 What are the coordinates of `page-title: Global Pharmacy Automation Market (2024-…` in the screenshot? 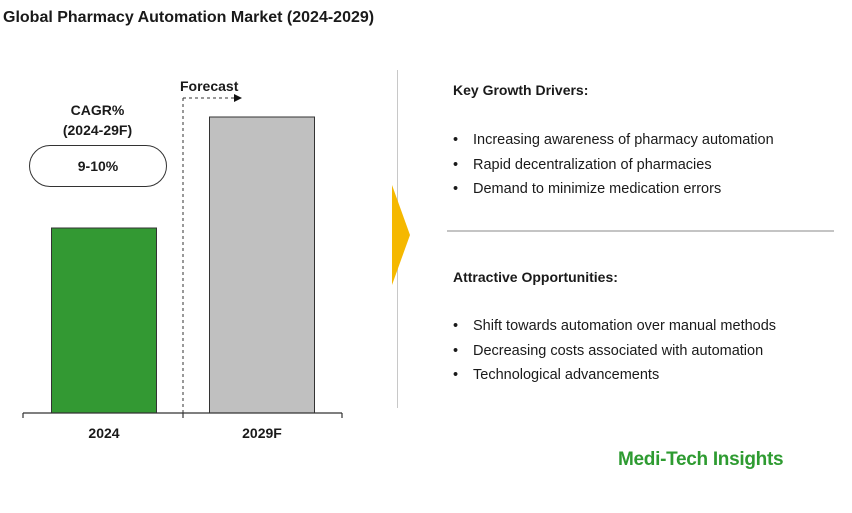 It's located at (189, 17).